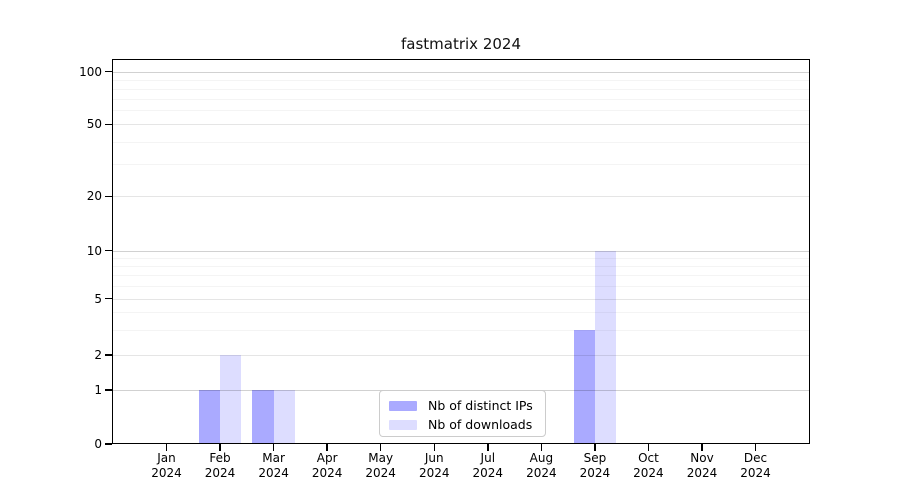 This screenshot has height=500, width=900. I want to click on x-tick-feb, so click(220, 447).